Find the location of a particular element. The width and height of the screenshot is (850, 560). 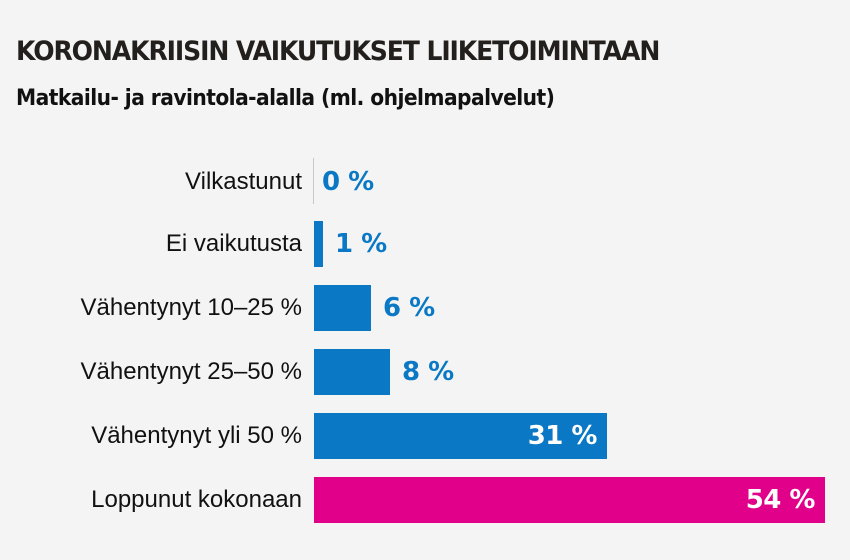

bar-value: 0 % is located at coordinates (348, 182).